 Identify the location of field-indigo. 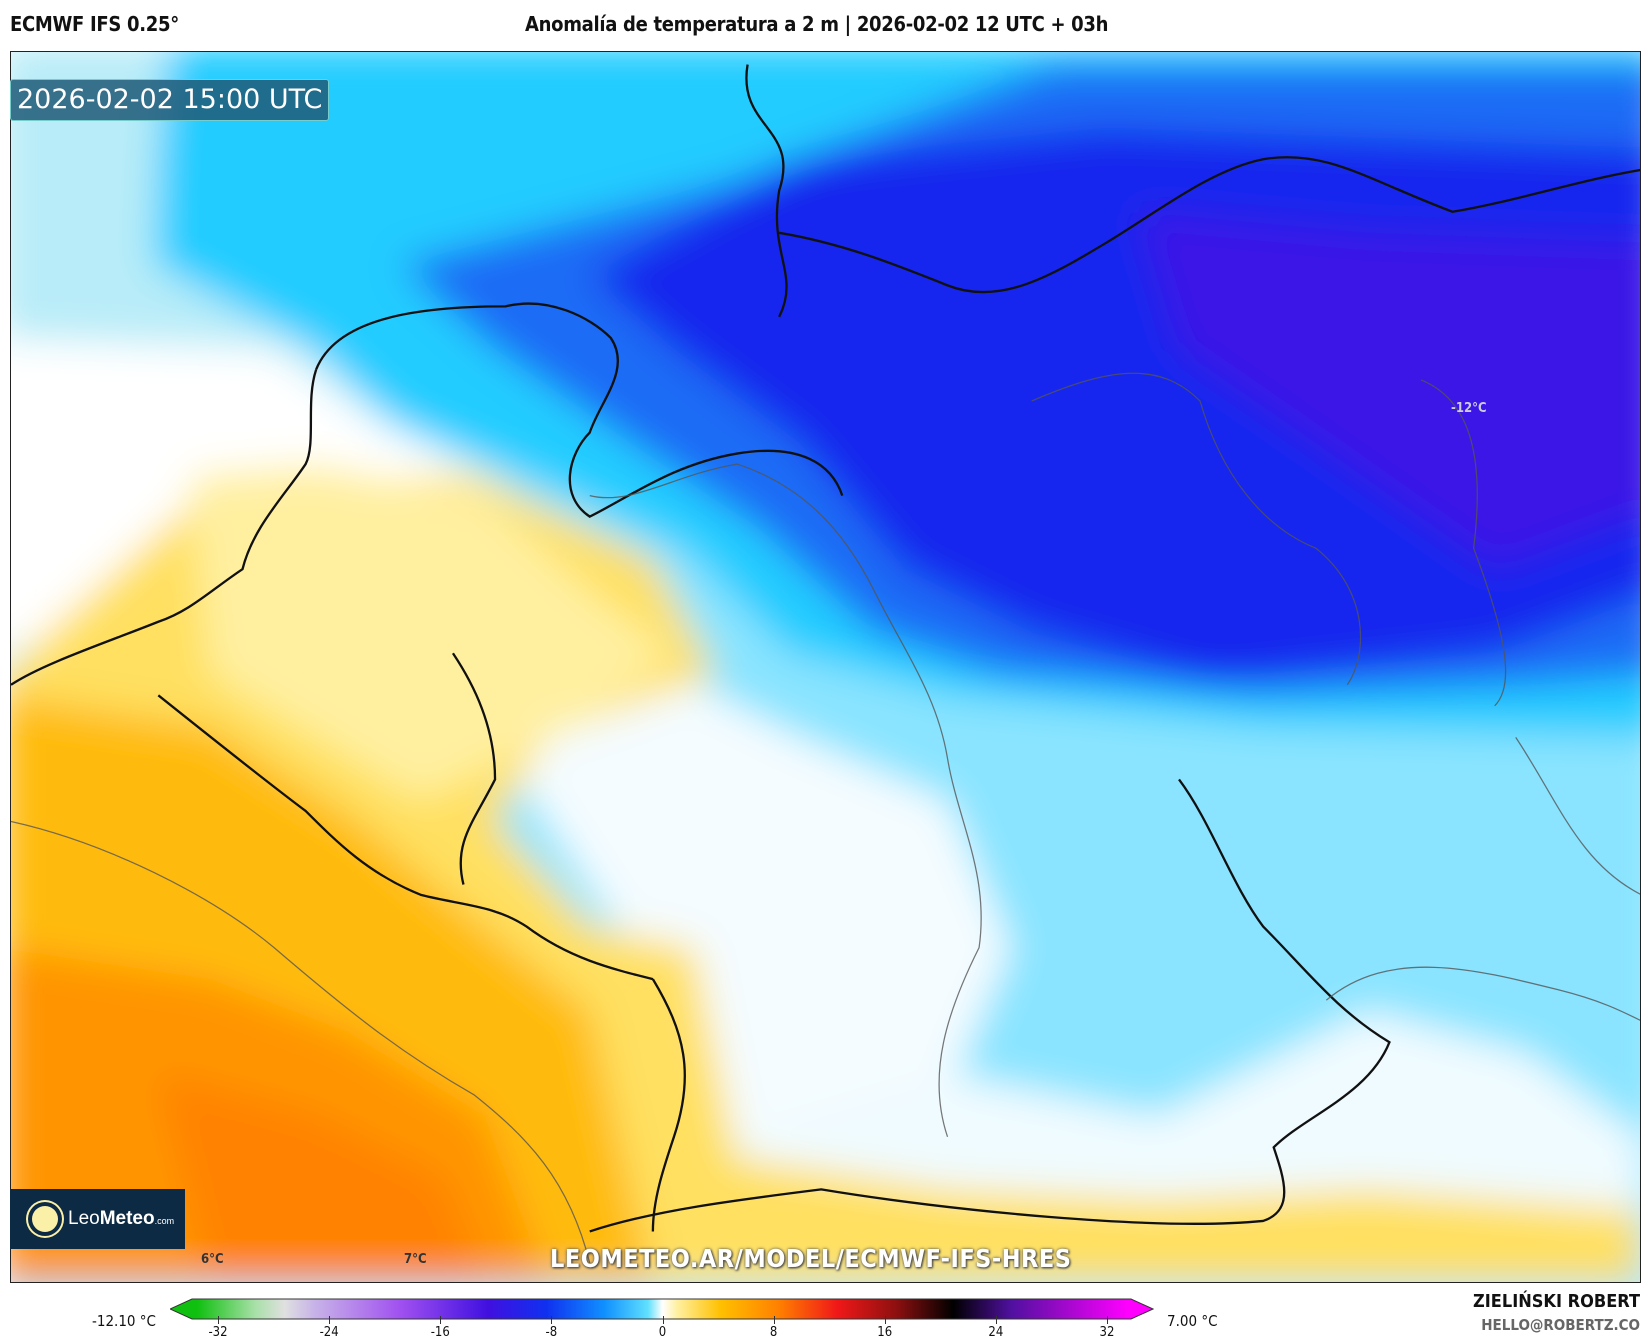
(1388, 390).